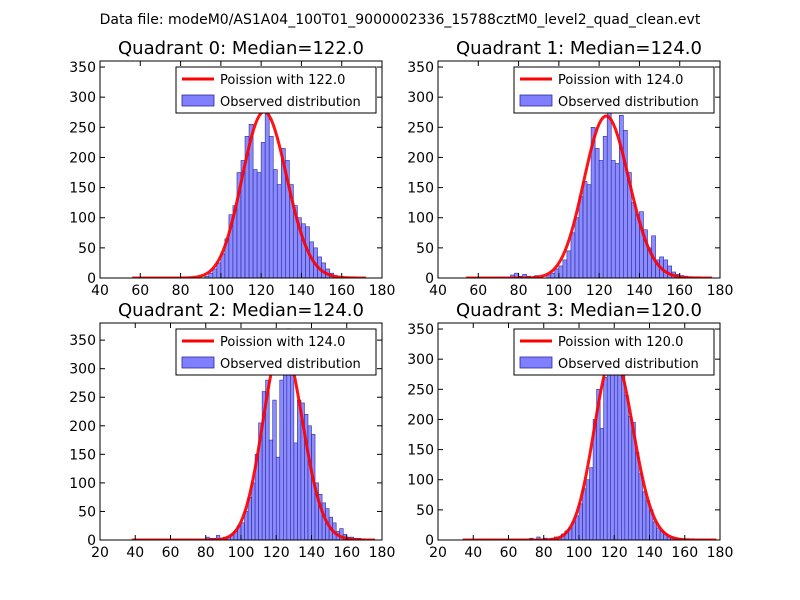  I want to click on subplot-title: Quadrant 0: Median=122.0, so click(241, 48).